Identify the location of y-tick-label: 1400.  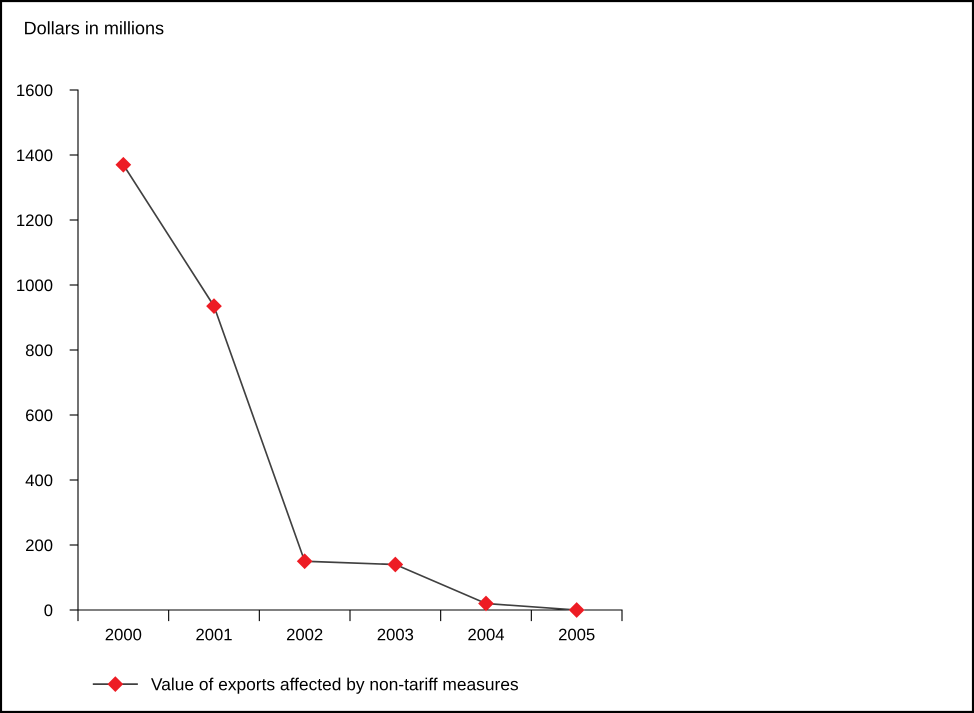
(34, 155).